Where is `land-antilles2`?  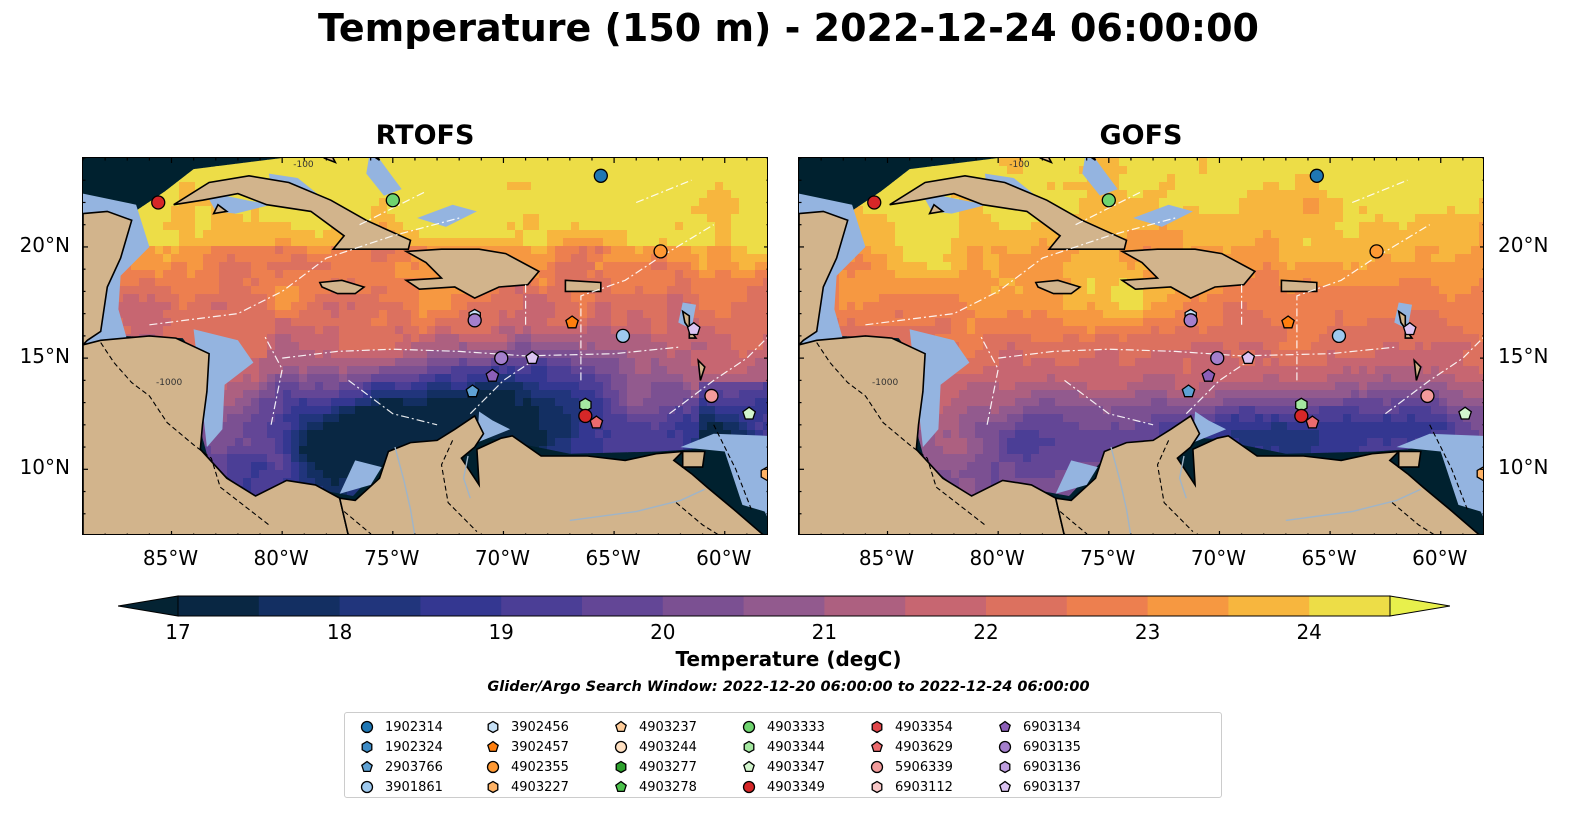 land-antilles2 is located at coordinates (1417, 369).